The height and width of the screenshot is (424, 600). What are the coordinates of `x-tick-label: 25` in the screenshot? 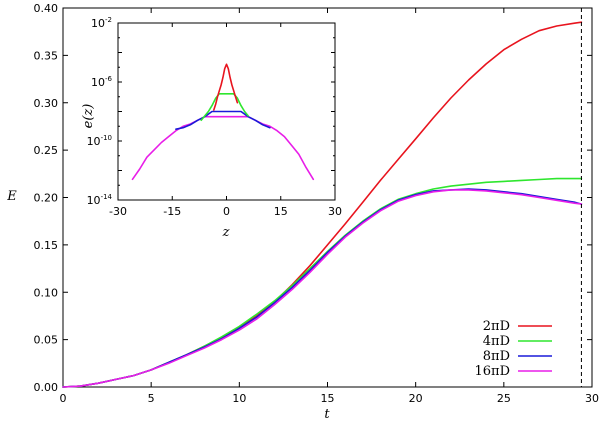 It's located at (504, 398).